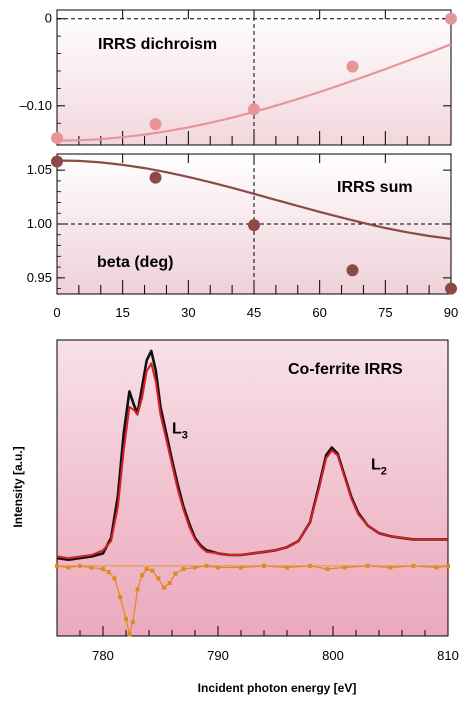 The width and height of the screenshot is (467, 702). Describe the element at coordinates (385, 312) in the screenshot. I see `middle-x-tick-label: 75` at that location.